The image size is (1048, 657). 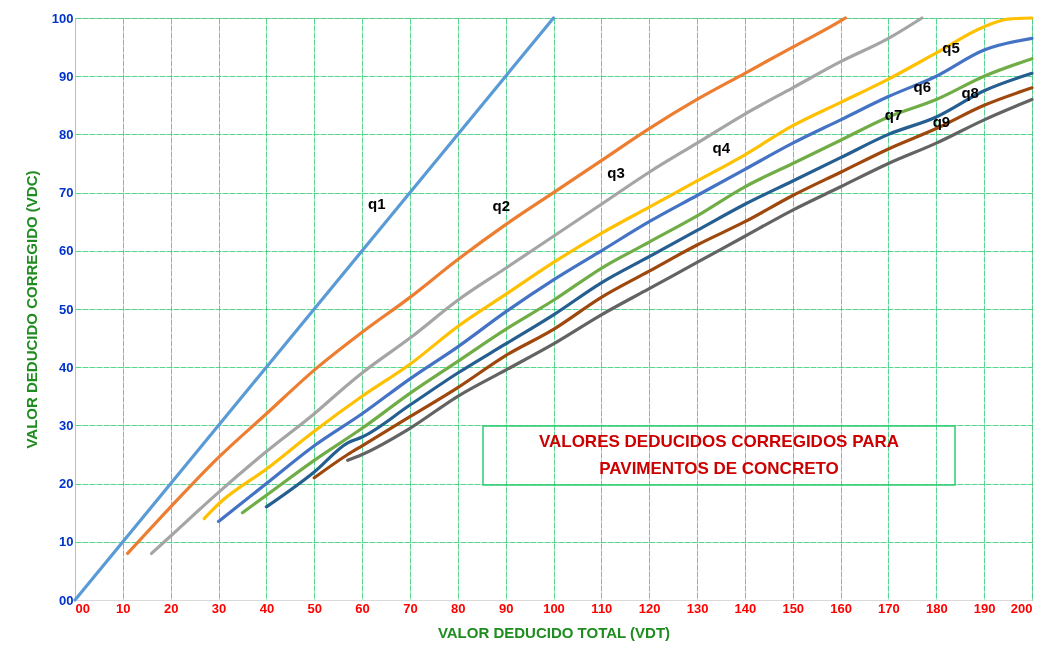 What do you see at coordinates (649, 608) in the screenshot?
I see `x-tick-label: 120` at bounding box center [649, 608].